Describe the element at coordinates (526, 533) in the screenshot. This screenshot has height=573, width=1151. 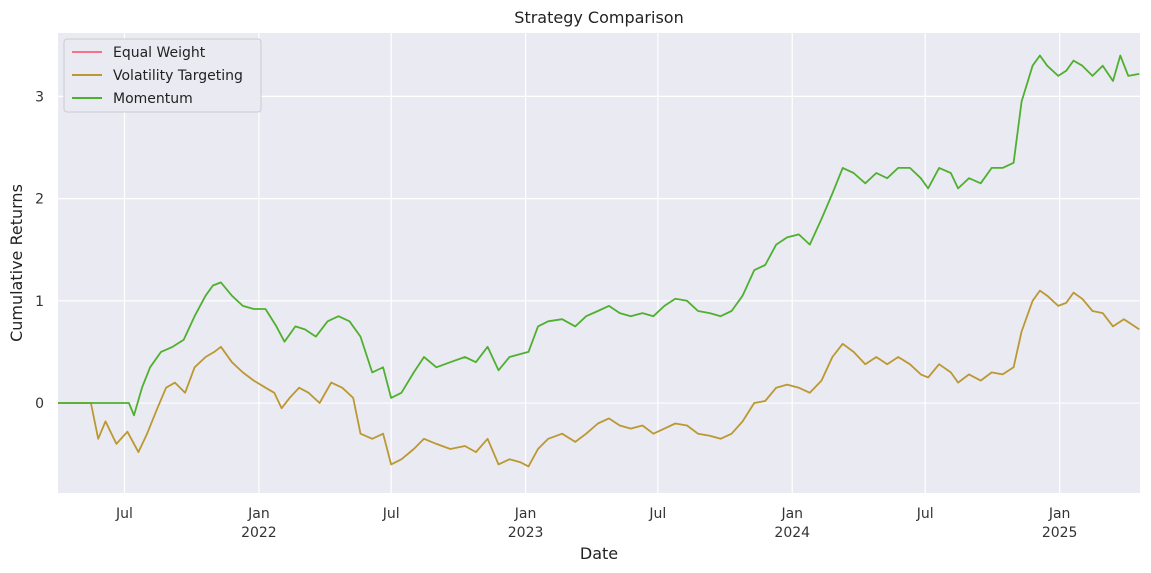
I see `x-tick-year-3: 2023` at that location.